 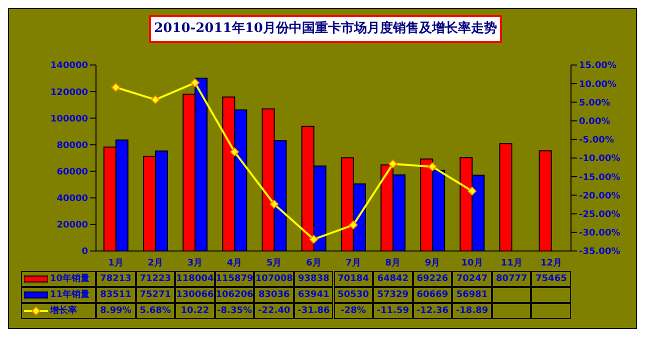 What do you see at coordinates (472, 311) in the screenshot?
I see `data-label: -18.89` at bounding box center [472, 311].